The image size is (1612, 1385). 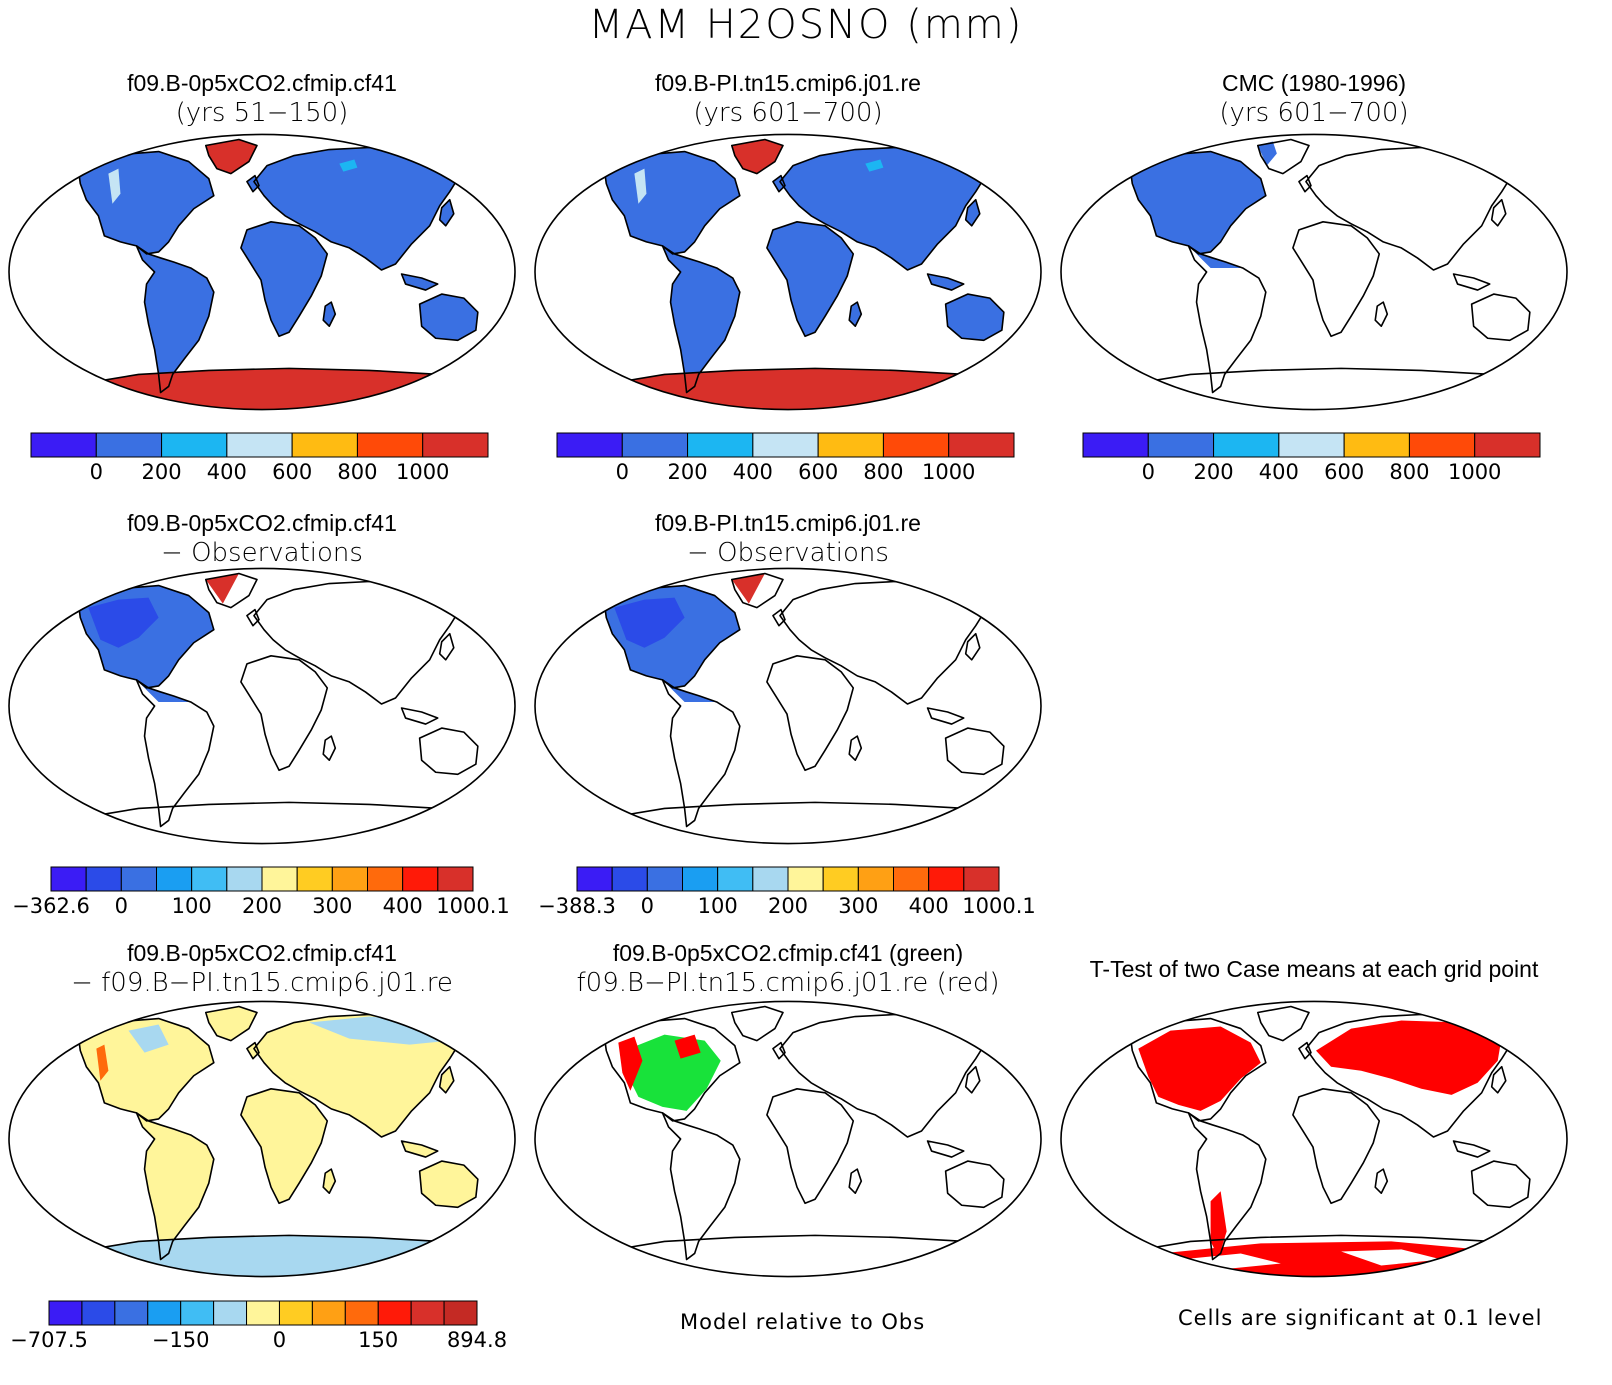 I want to click on colorbar-tick-label: −707.5, so click(x=49, y=1340).